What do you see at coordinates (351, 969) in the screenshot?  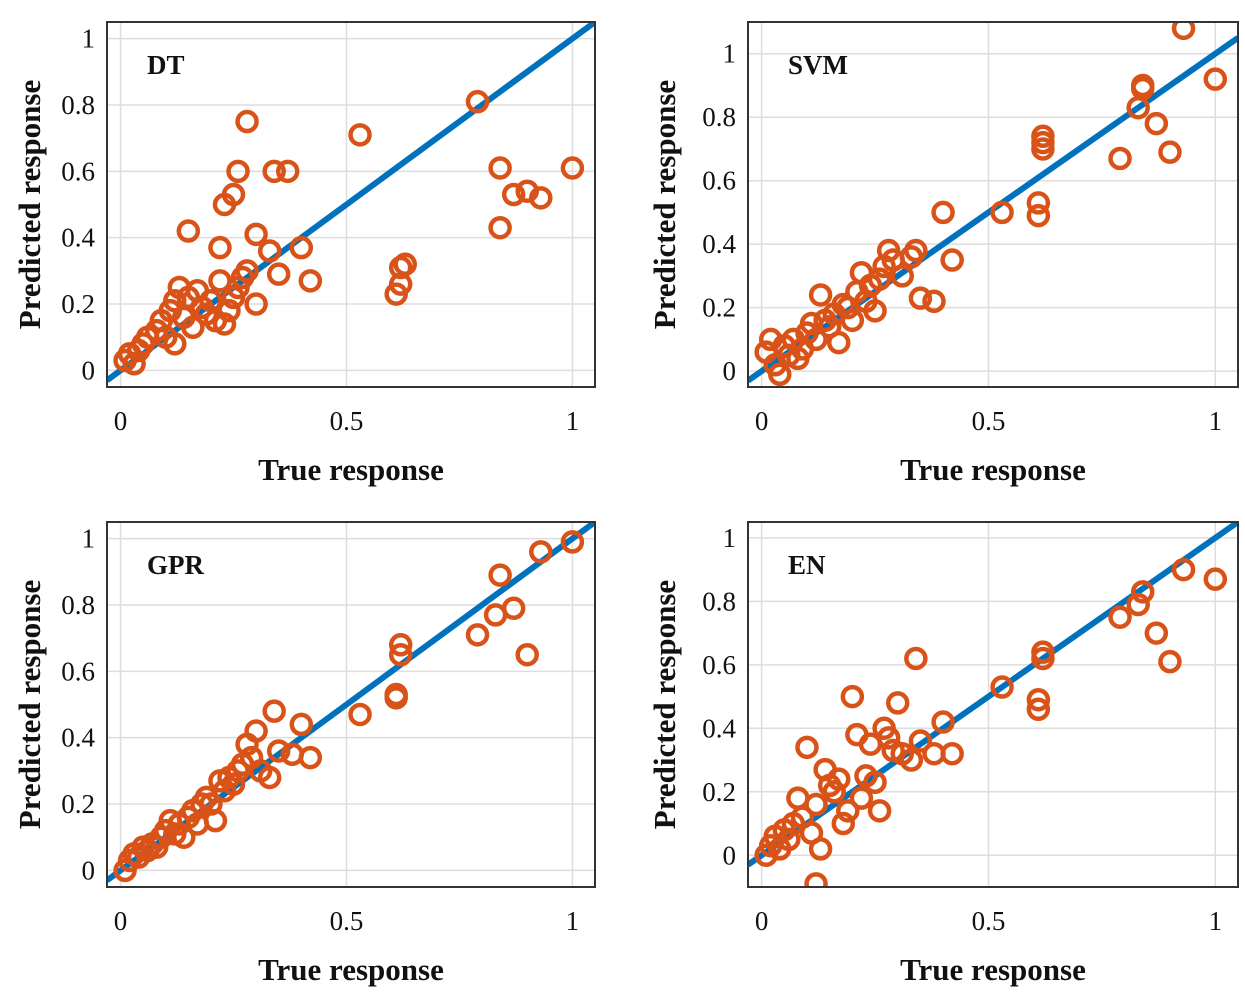 I see `gpr-x-axis-label: True response` at bounding box center [351, 969].